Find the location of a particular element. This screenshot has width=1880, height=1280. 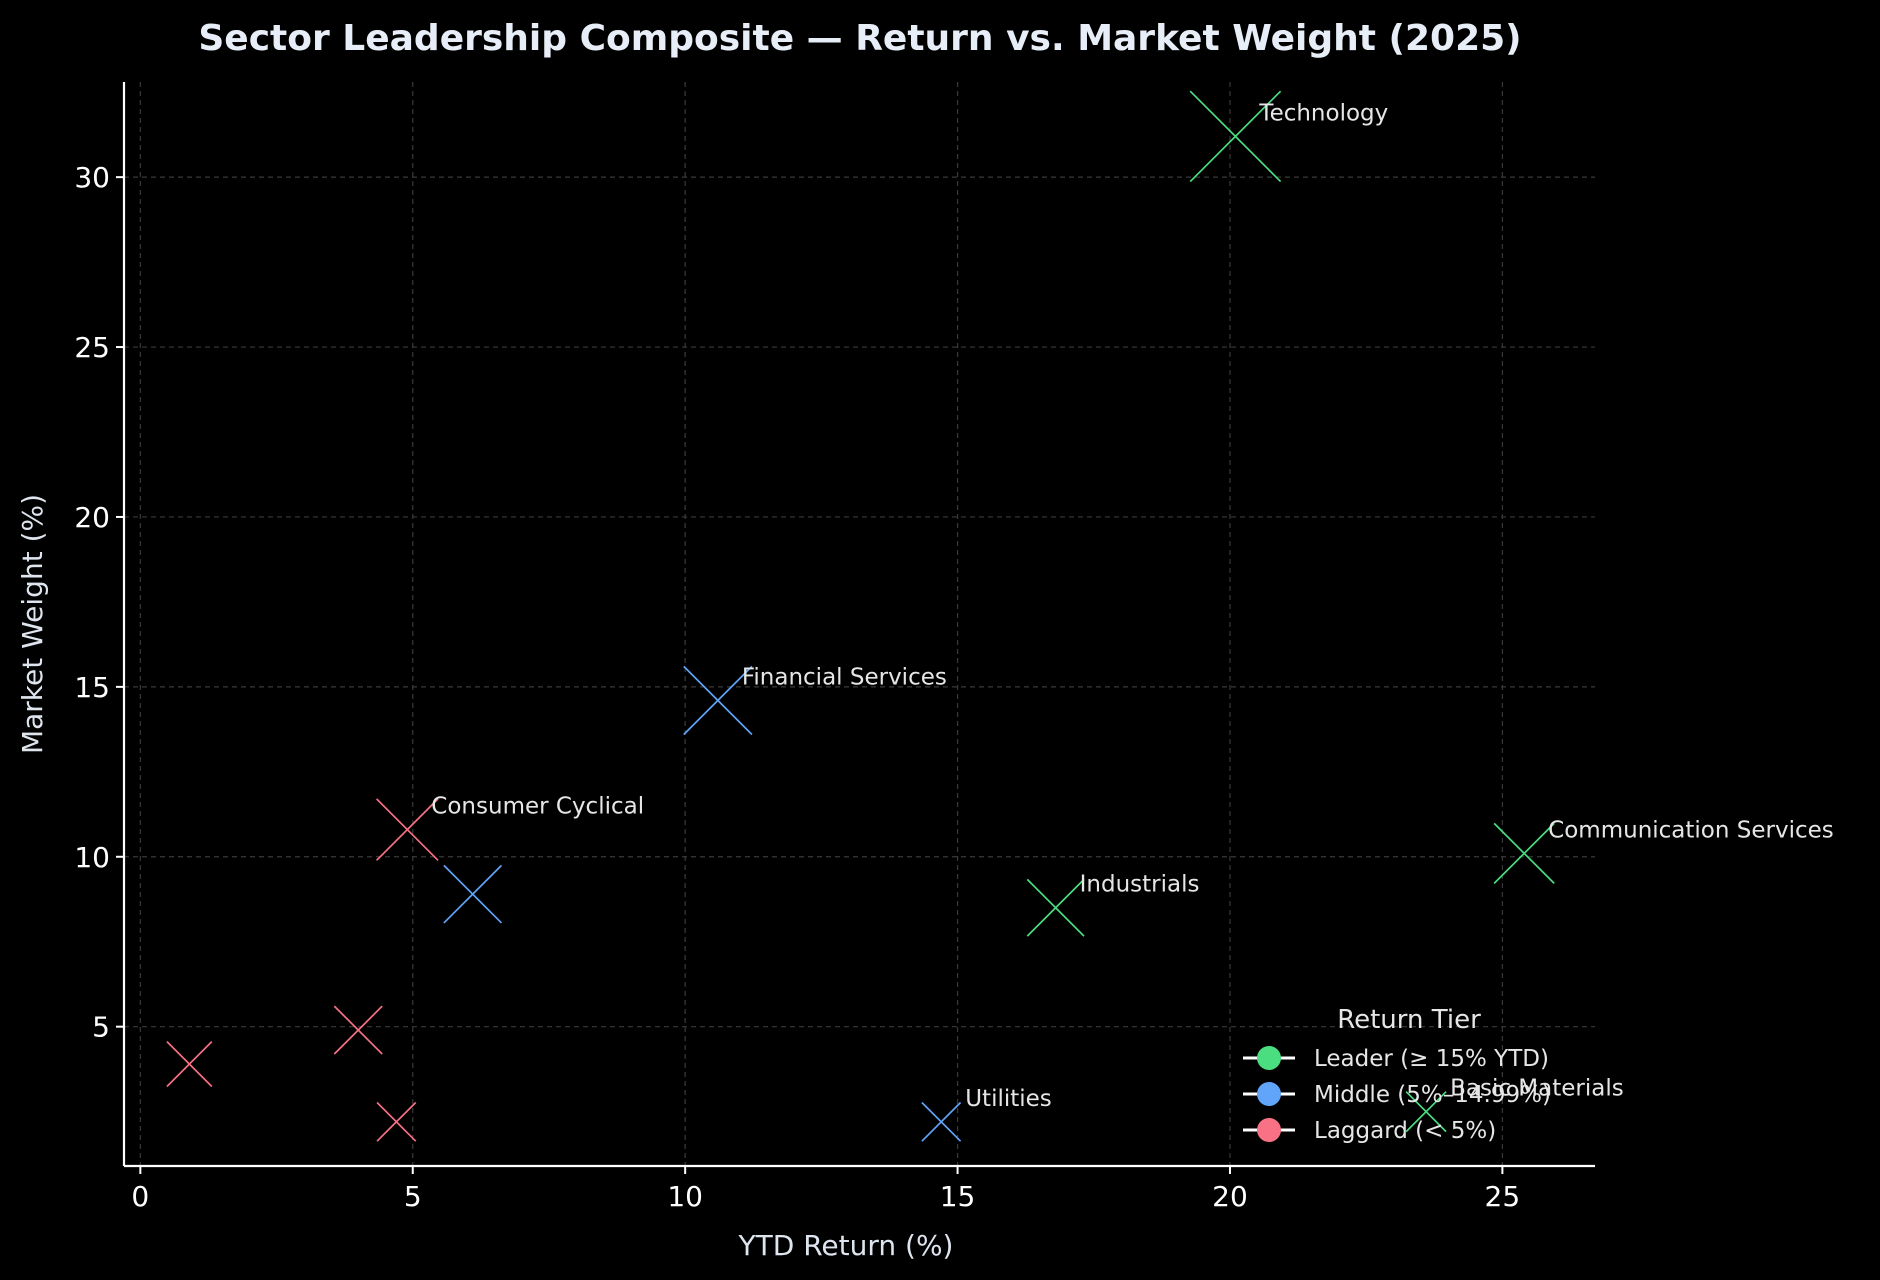

x-tick-label: 5 is located at coordinates (413, 1196).